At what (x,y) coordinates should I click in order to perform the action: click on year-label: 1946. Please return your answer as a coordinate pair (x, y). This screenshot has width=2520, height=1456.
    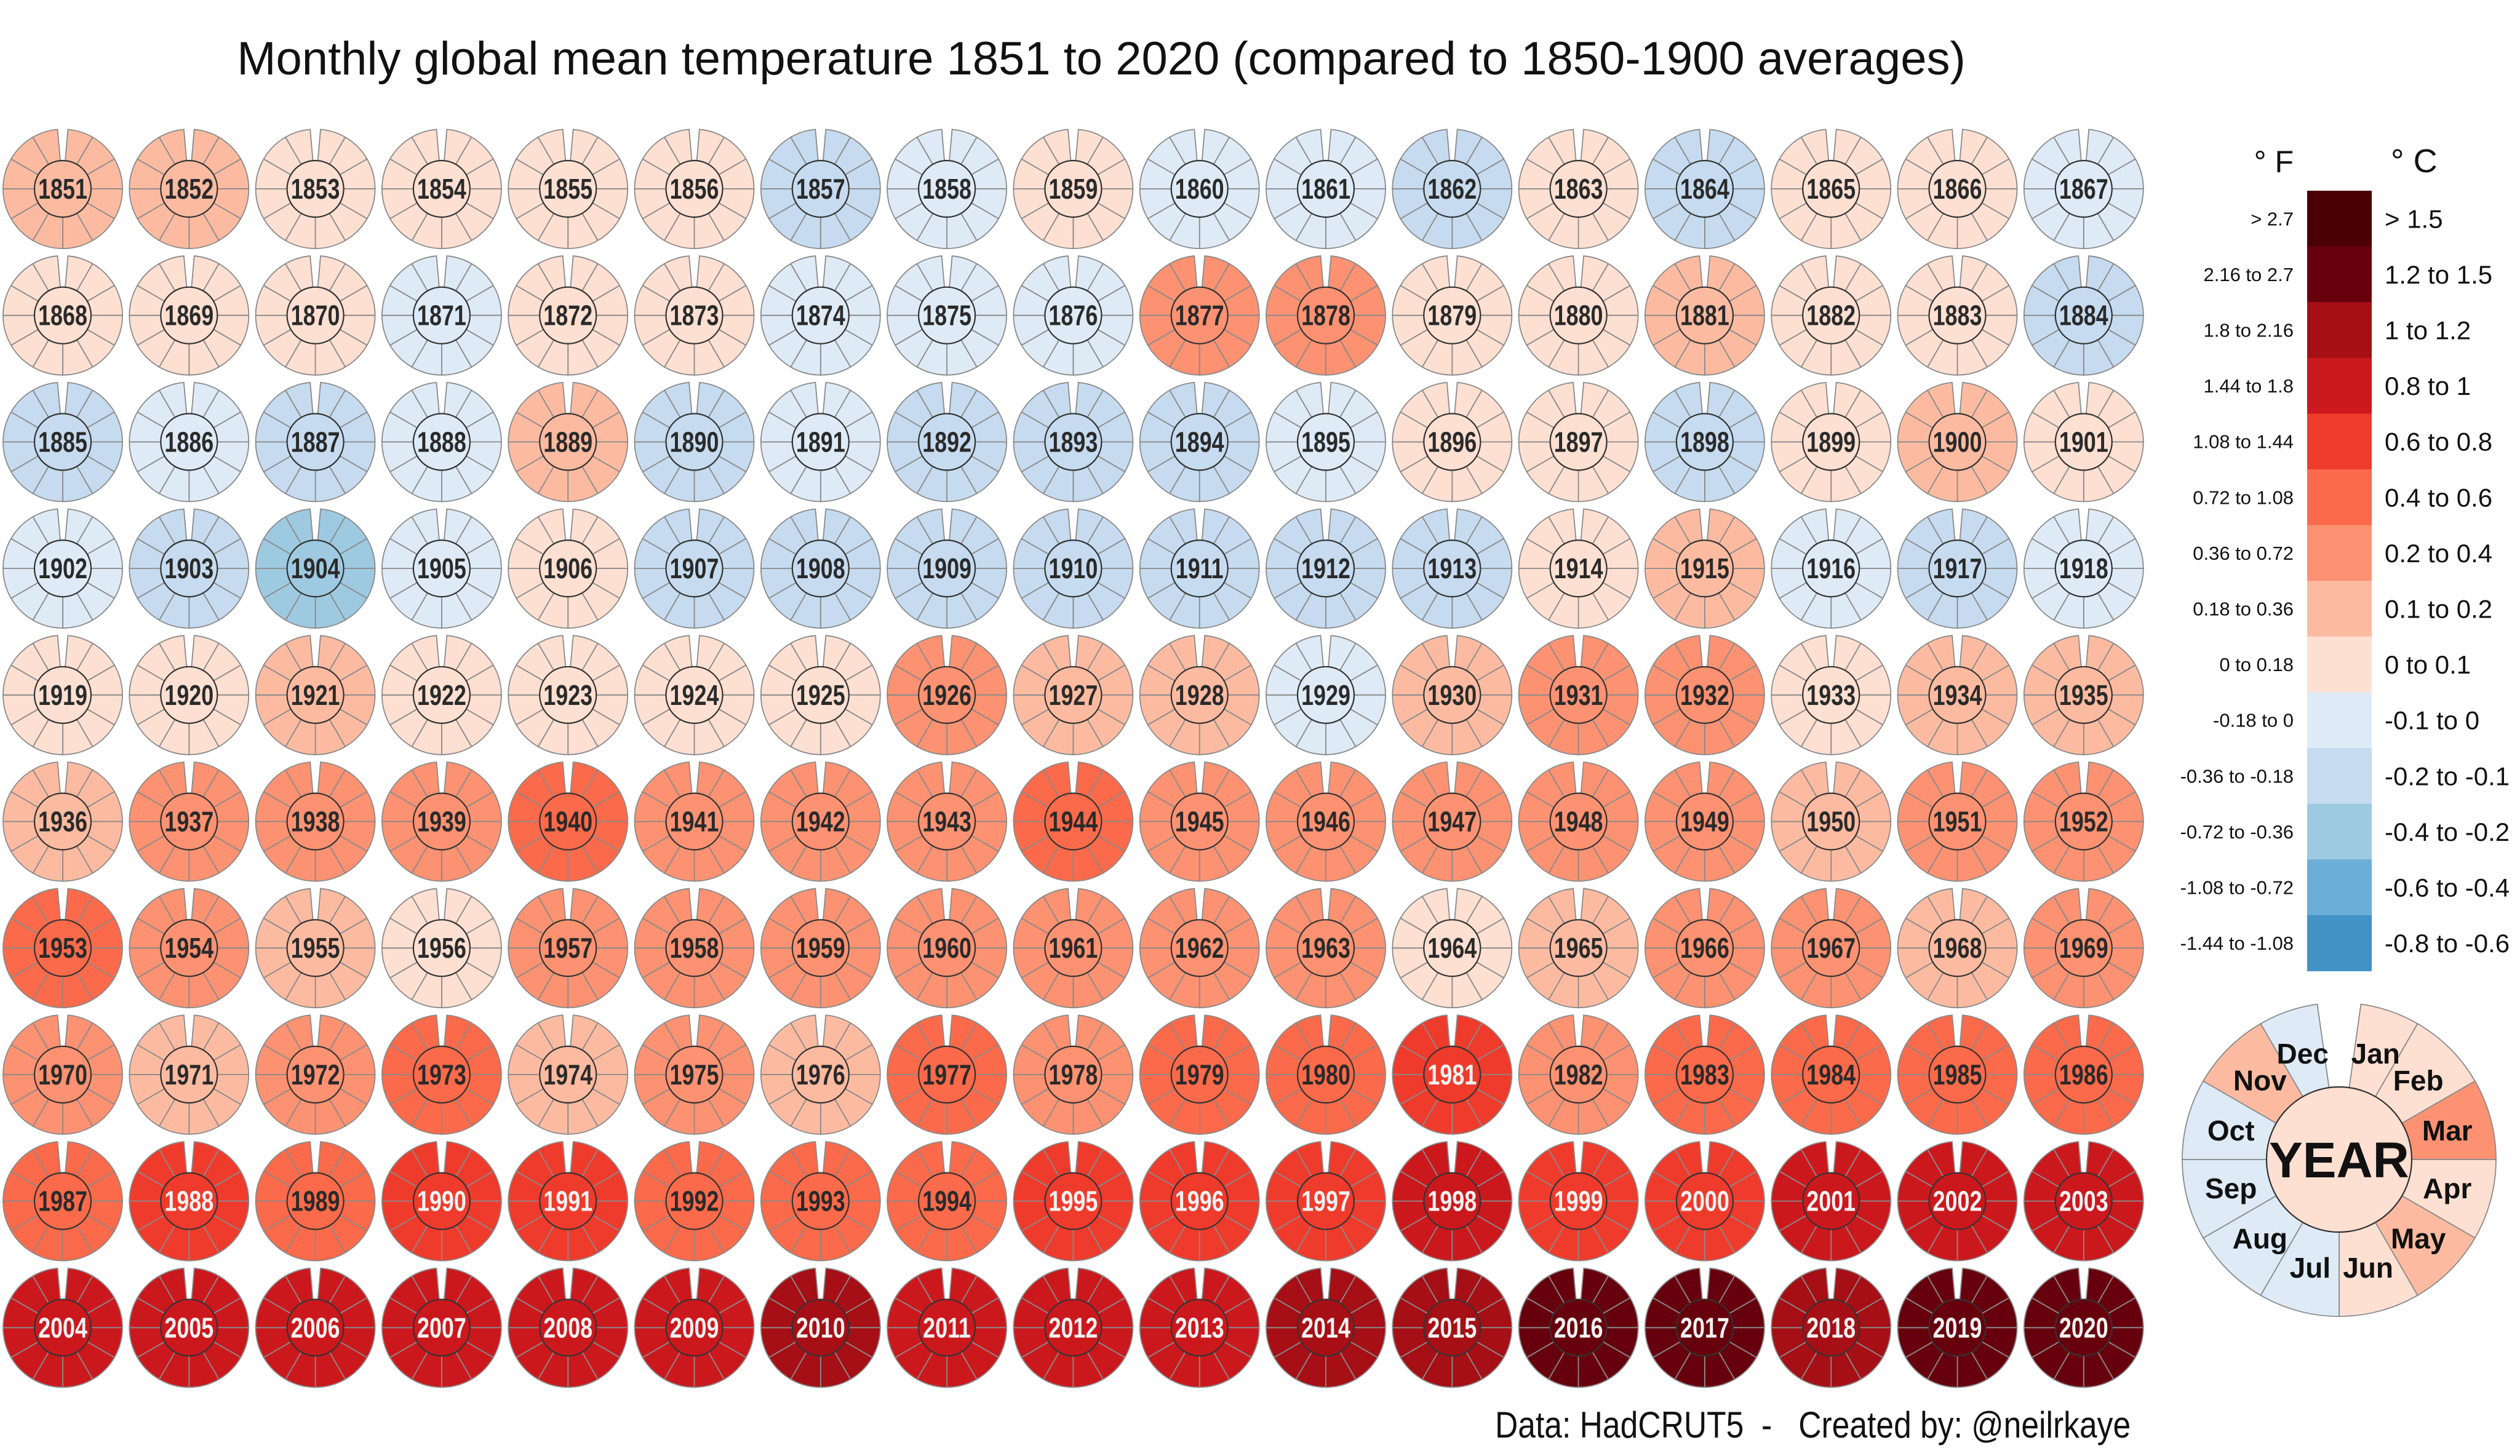
    Looking at the image, I should click on (1325, 821).